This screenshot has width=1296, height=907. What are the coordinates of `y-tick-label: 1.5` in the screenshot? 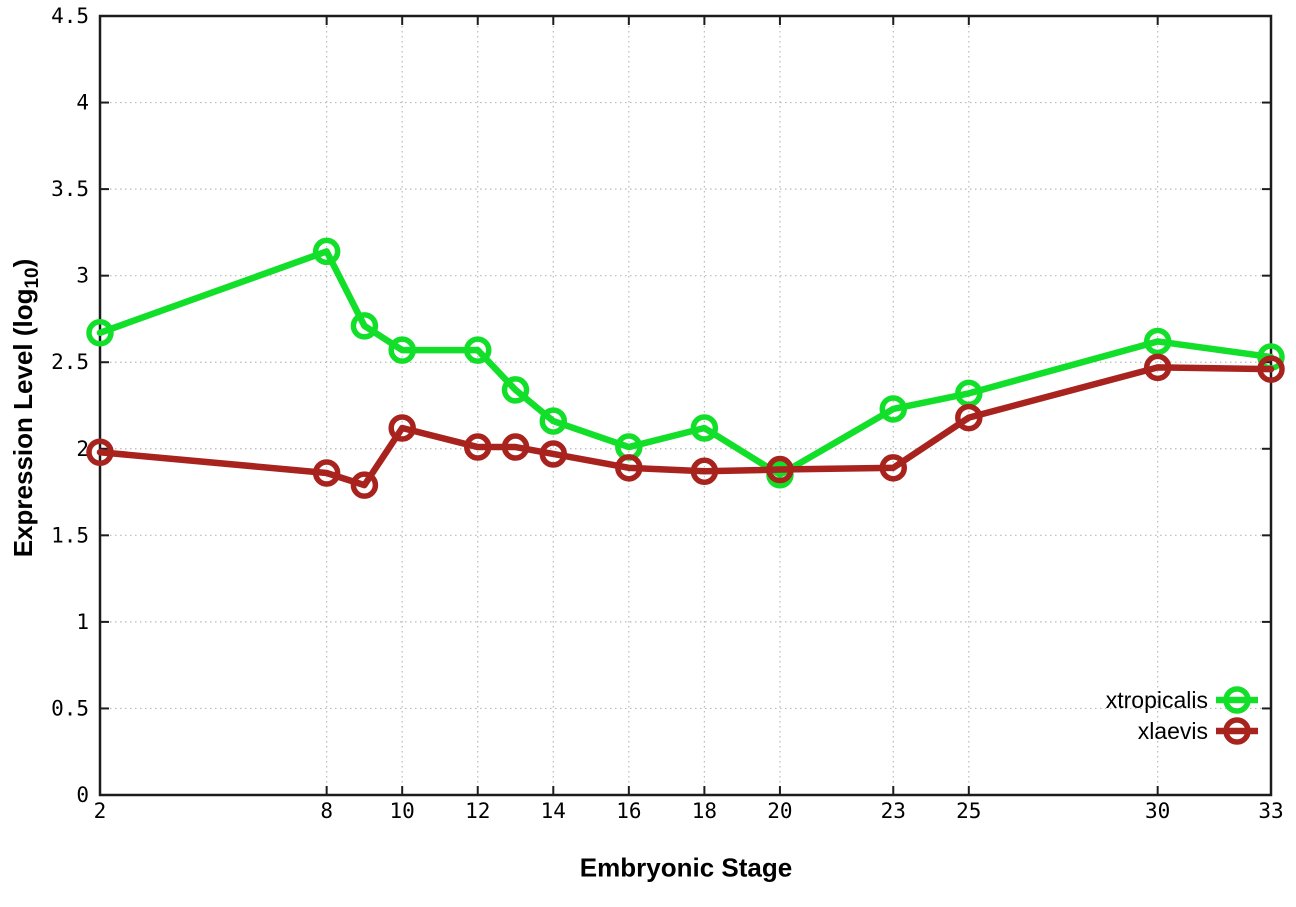 It's located at (70, 535).